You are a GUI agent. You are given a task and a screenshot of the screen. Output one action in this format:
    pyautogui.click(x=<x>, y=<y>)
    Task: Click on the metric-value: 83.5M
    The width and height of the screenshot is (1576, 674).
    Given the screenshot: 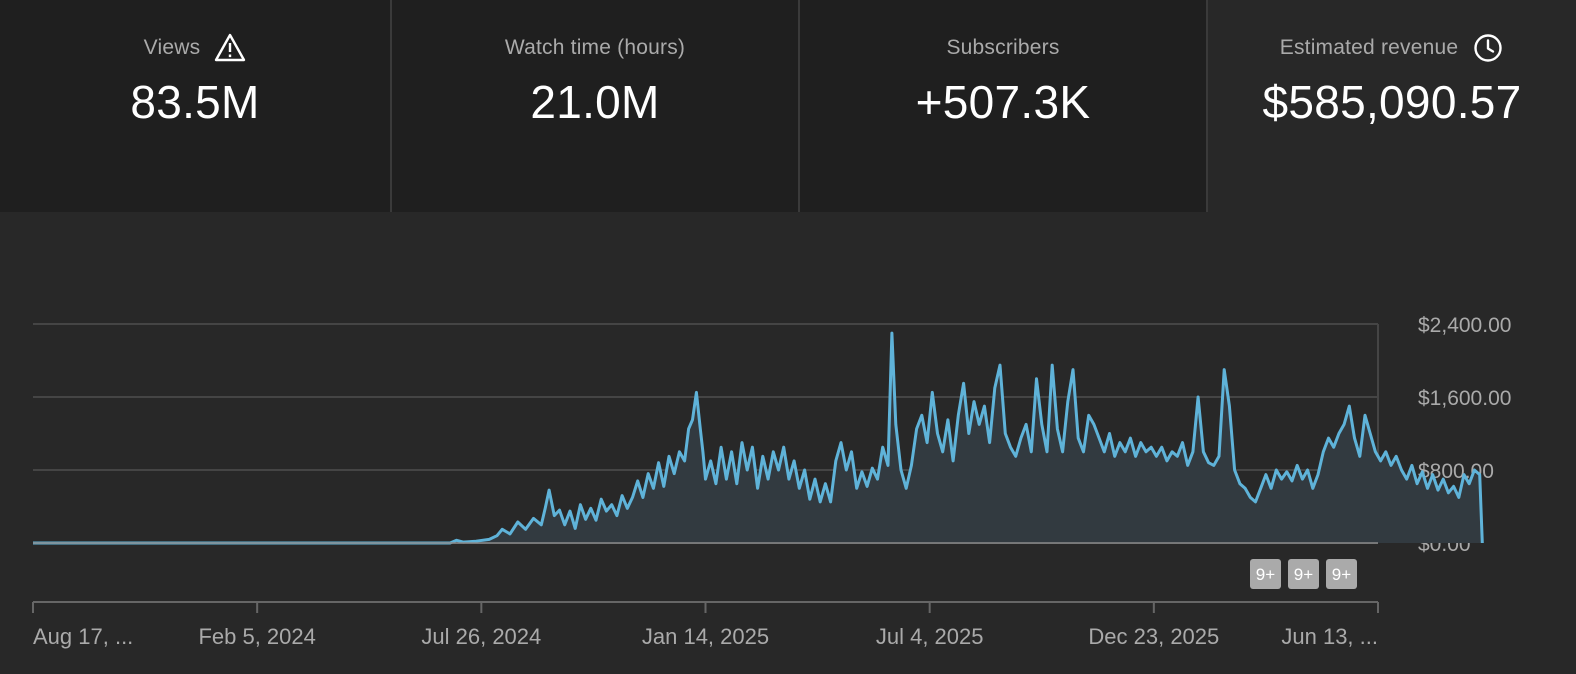 What is the action you would take?
    pyautogui.click(x=195, y=102)
    